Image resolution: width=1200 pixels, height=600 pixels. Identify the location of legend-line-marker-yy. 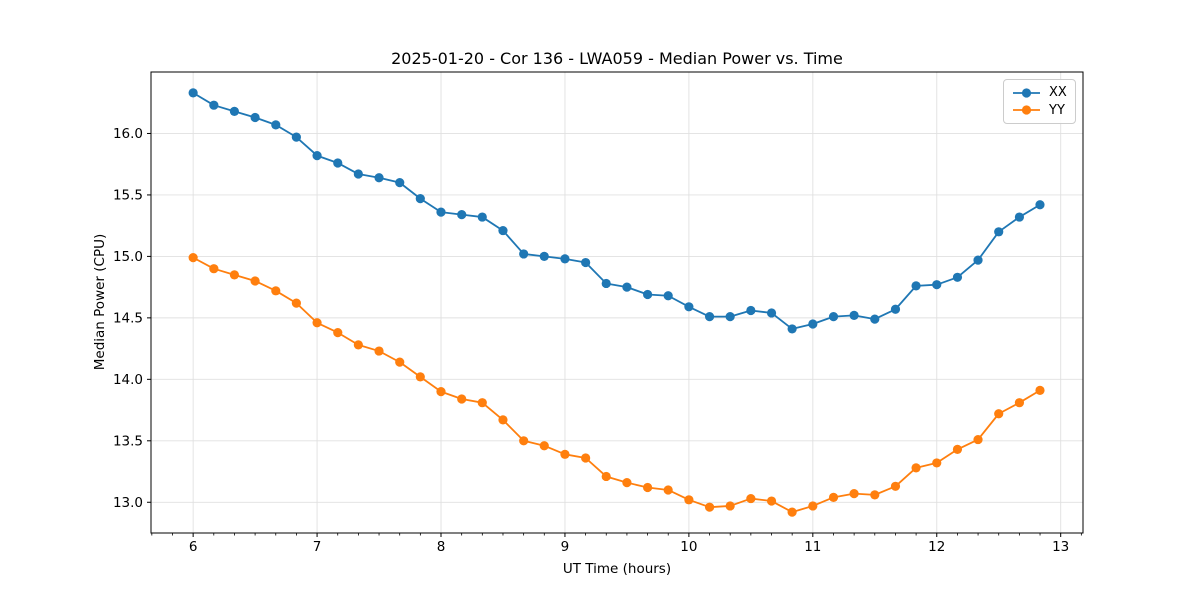
(1026, 110).